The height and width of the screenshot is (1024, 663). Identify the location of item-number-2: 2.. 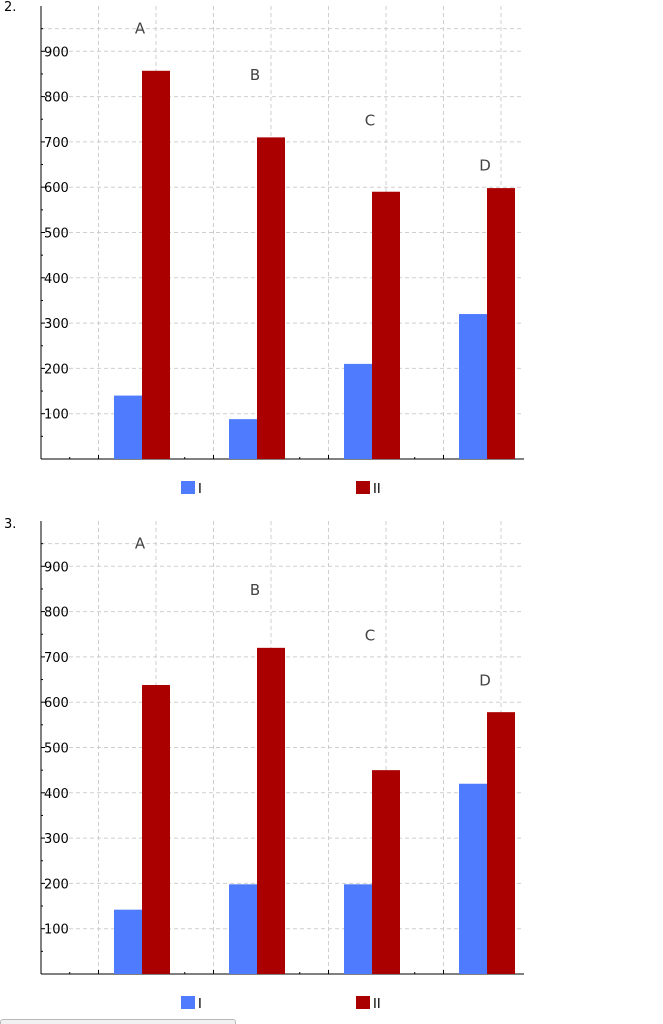
(10, 7).